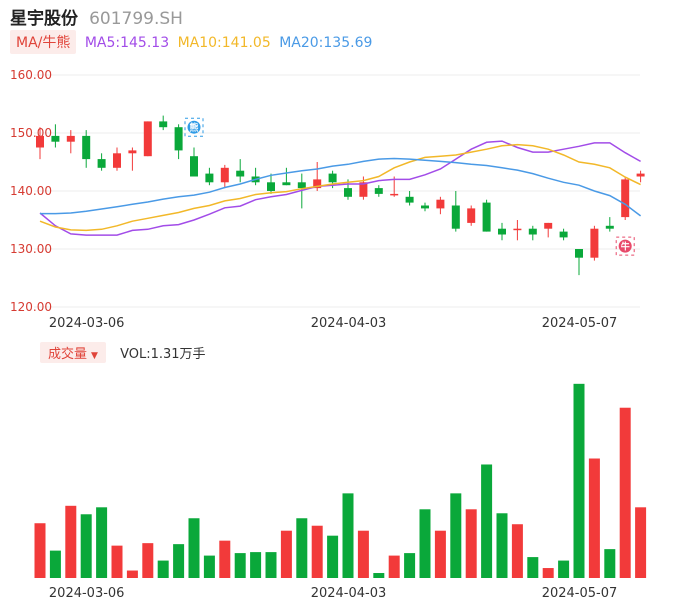  I want to click on volume-date-axis: 2024-03-06 2024-04-03 2024-05-07, so click(333, 593).